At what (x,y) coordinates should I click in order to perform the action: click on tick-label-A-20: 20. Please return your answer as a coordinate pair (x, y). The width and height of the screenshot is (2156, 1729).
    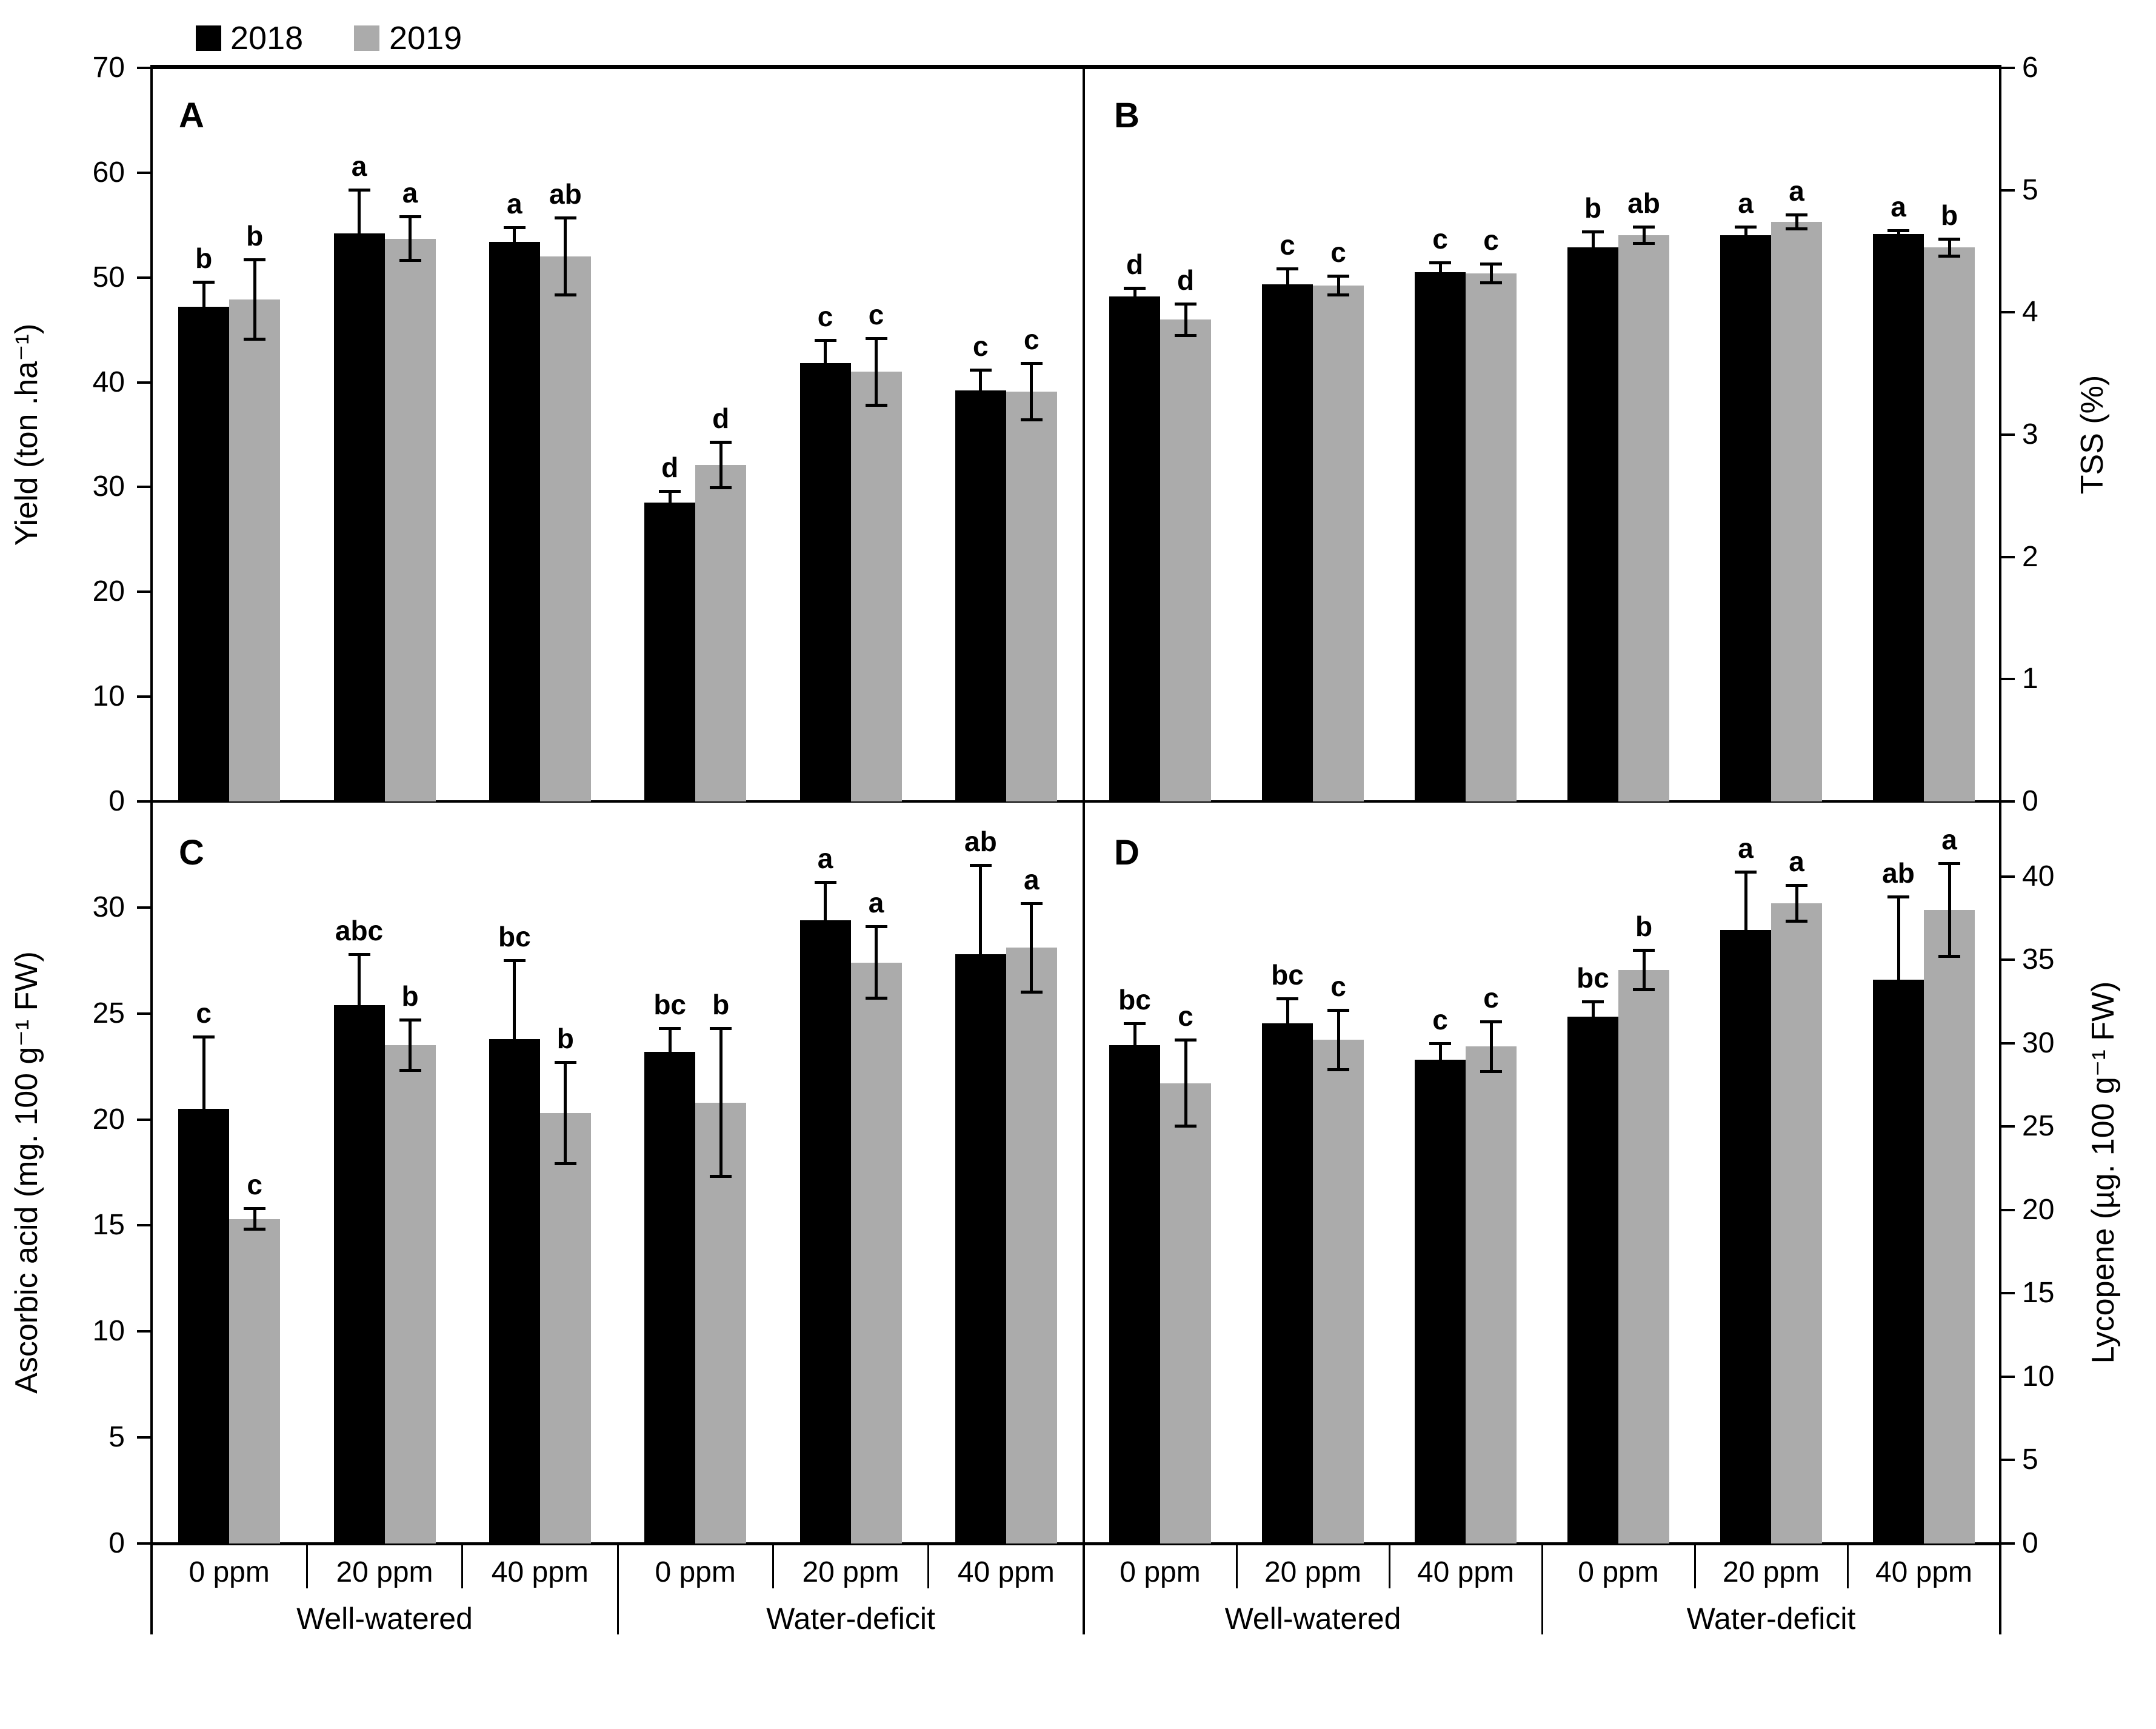
    Looking at the image, I should click on (109, 591).